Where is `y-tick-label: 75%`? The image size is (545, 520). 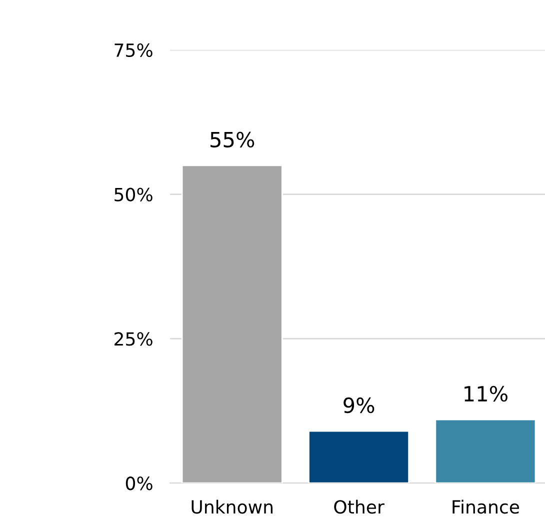
y-tick-label: 75% is located at coordinates (133, 50).